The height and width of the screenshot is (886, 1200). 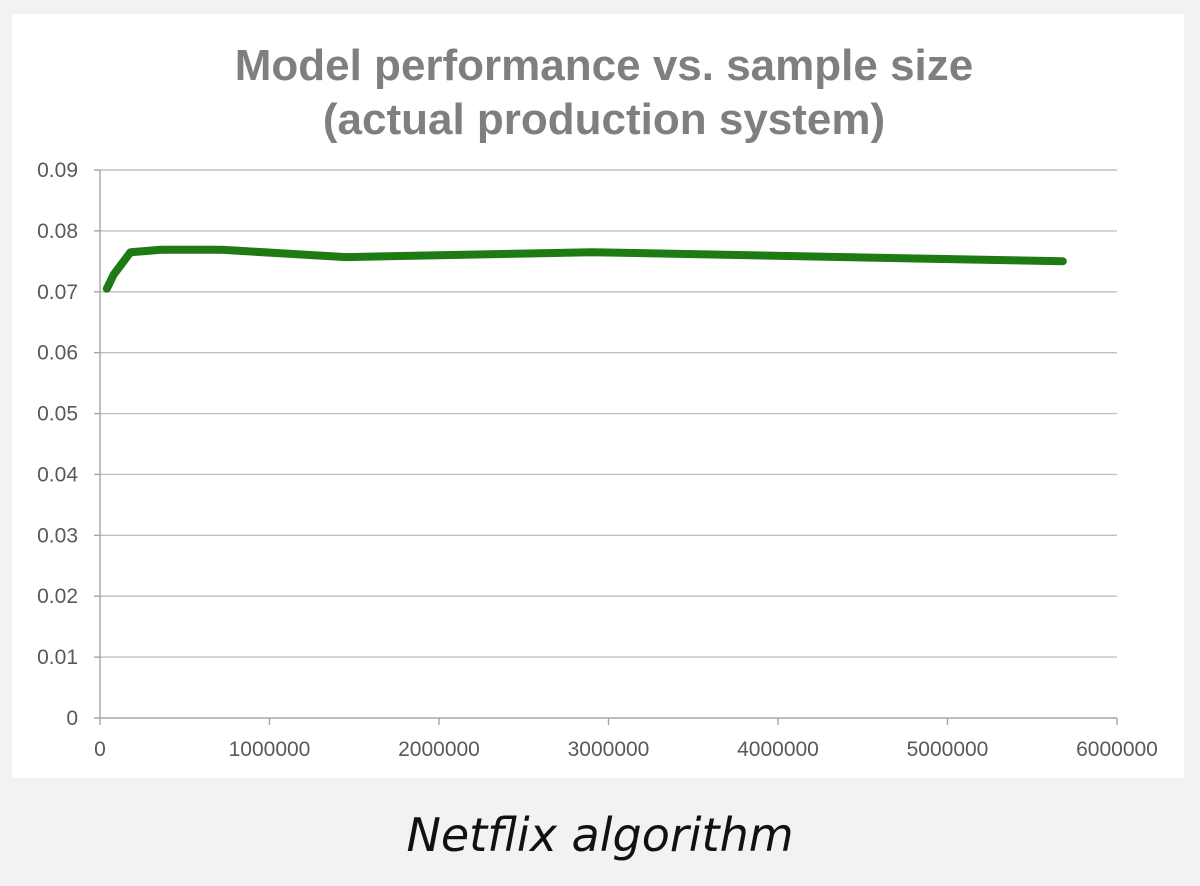 I want to click on caption: Netflix algorithm, so click(x=600, y=835).